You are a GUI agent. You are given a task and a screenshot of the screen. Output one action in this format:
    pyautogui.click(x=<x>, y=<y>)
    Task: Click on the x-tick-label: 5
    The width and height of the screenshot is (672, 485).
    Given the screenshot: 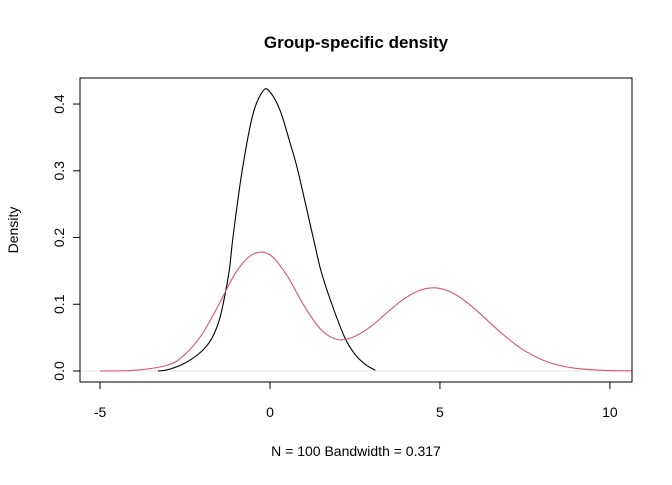 What is the action you would take?
    pyautogui.click(x=440, y=412)
    